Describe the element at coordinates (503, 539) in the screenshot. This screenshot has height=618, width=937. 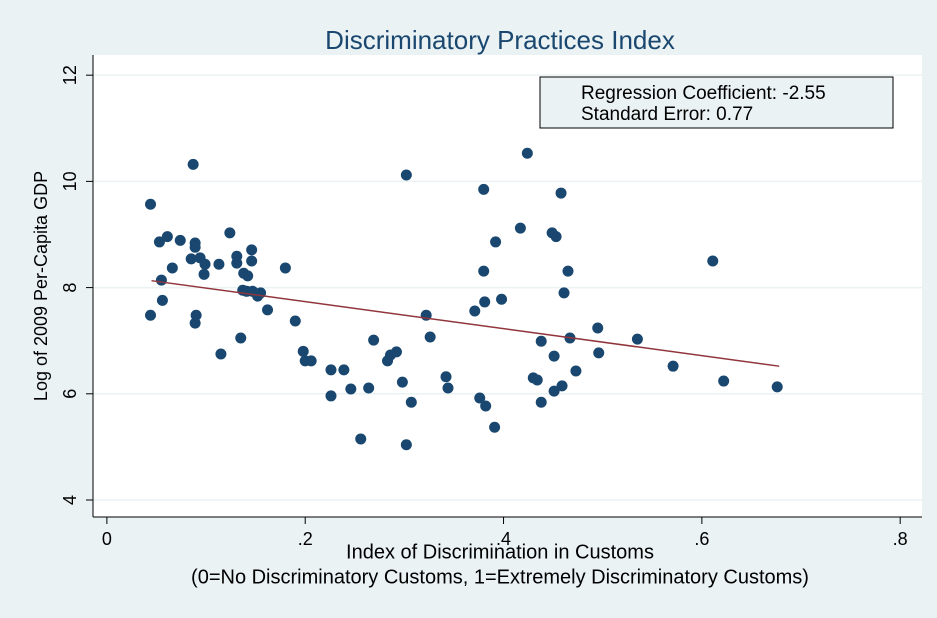
I see `x-tick-label: .4` at that location.